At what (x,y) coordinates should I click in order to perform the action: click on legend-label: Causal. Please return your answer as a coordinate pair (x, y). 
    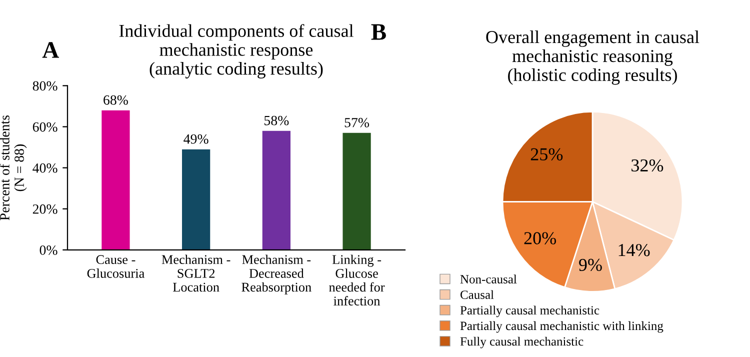
    Looking at the image, I should click on (477, 294).